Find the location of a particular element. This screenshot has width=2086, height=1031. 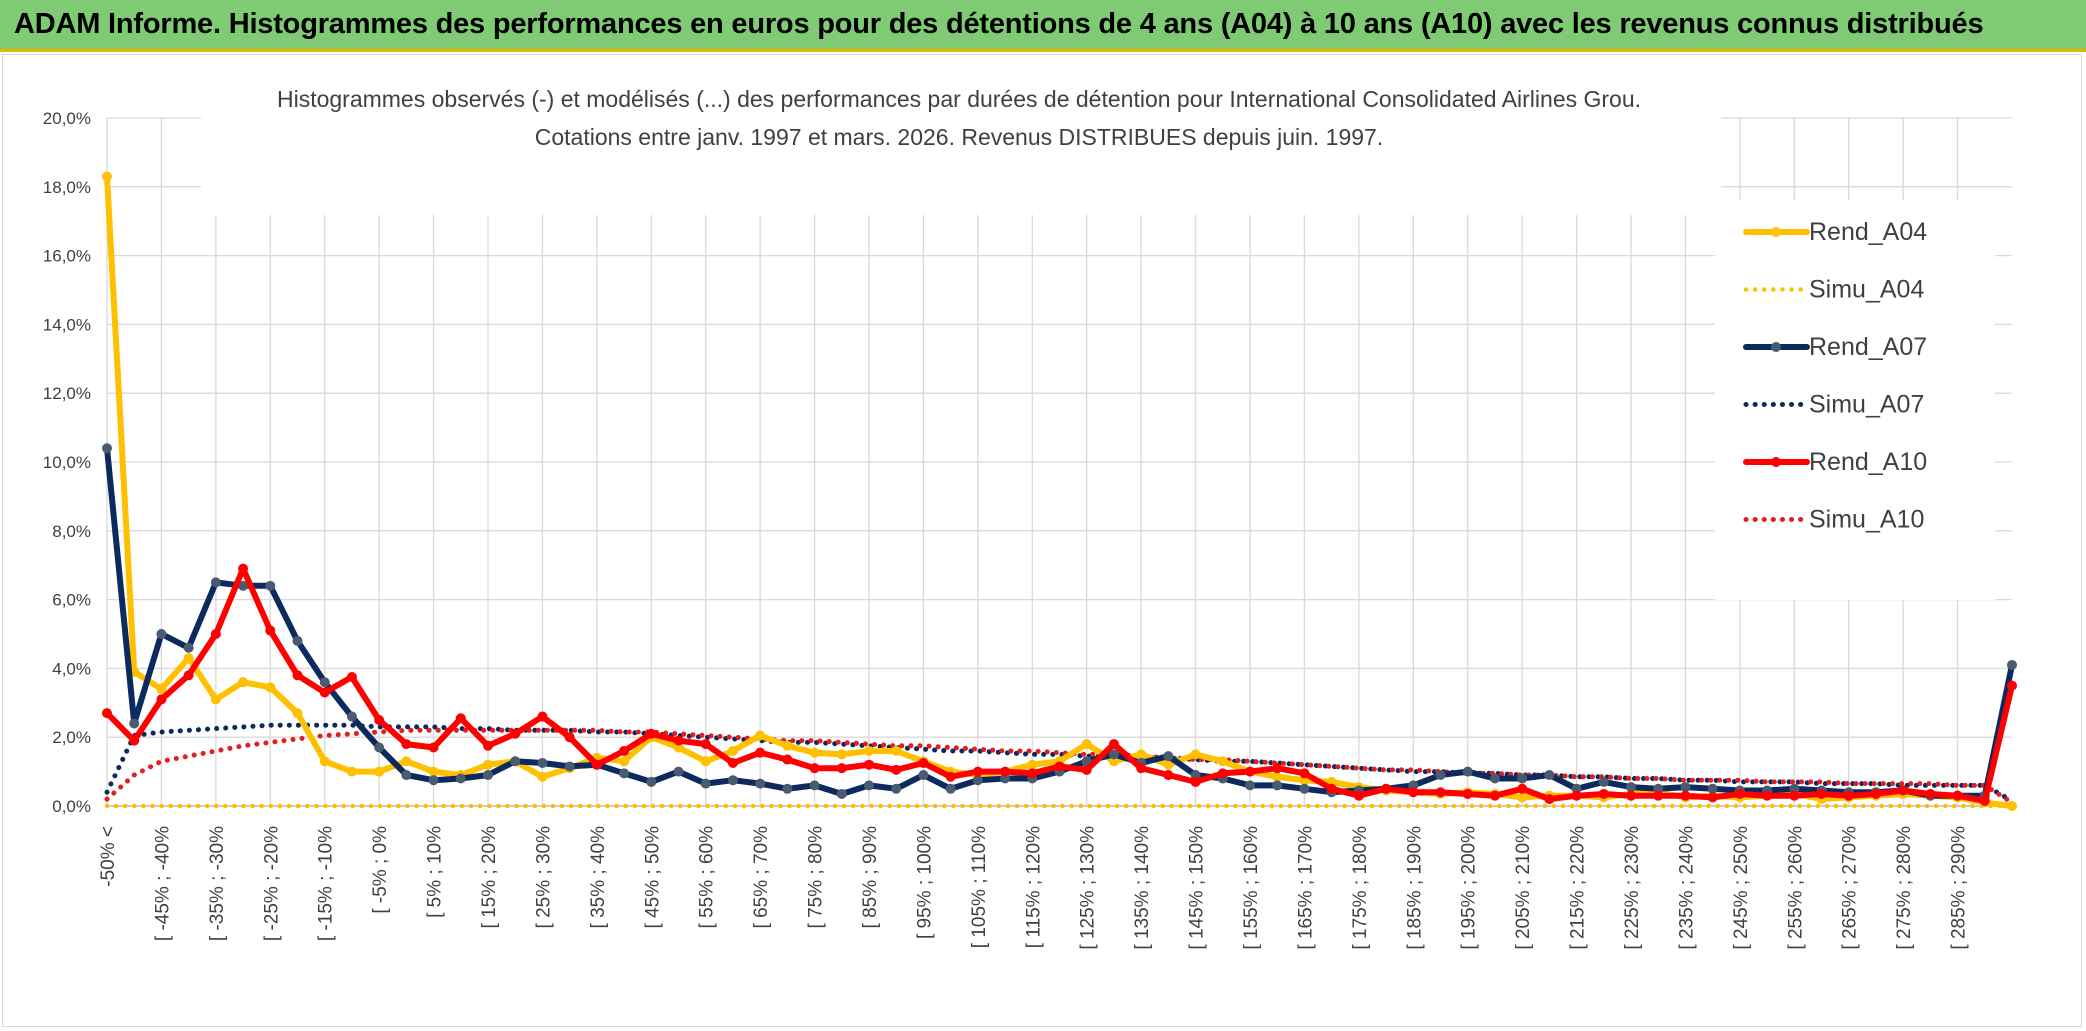

x-tick-label: [ -15% ; -10% is located at coordinates (326, 883).